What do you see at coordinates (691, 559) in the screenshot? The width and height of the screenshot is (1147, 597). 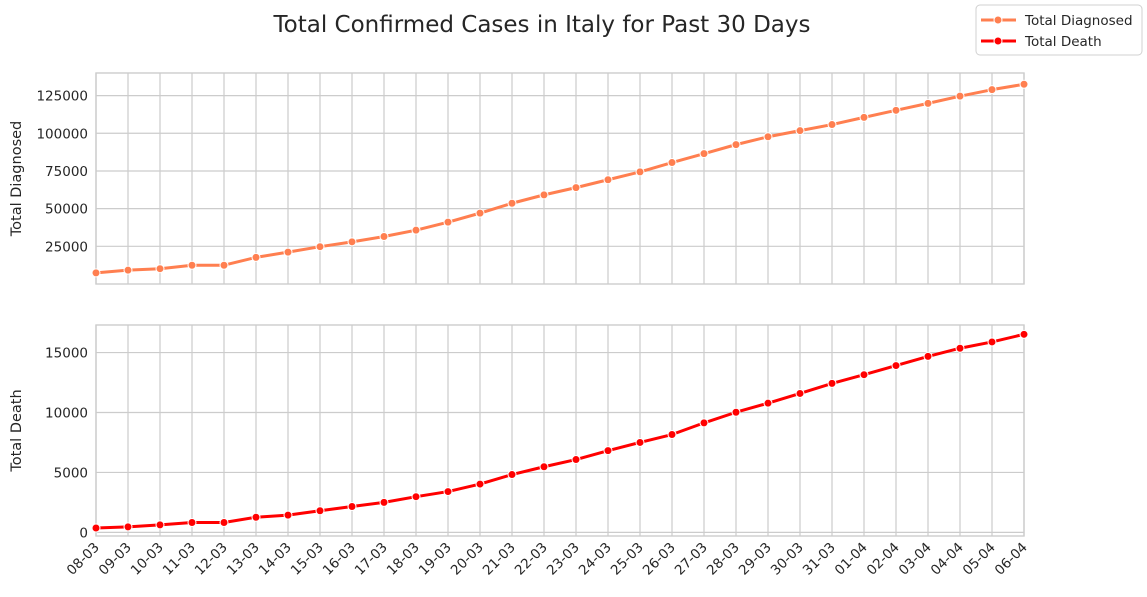 I see `x-tick-label: 27-03` at bounding box center [691, 559].